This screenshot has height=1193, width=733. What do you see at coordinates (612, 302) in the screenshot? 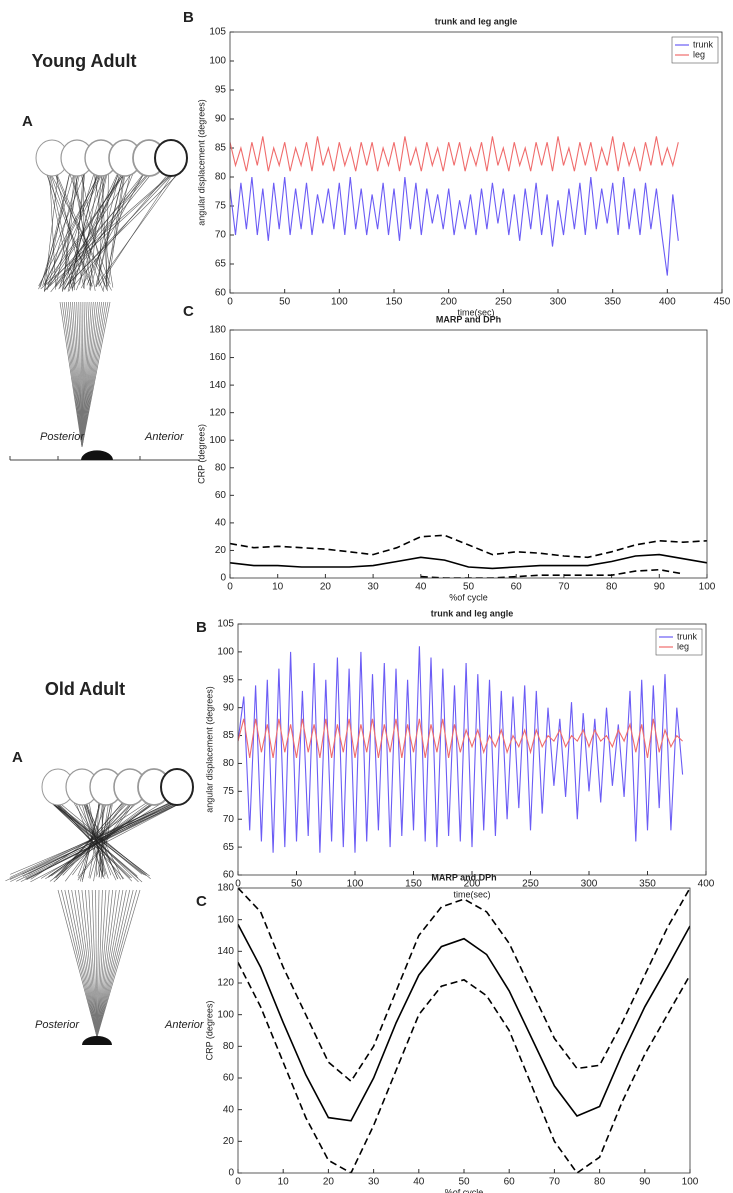
I see `x-tick-label: 350` at bounding box center [612, 302].